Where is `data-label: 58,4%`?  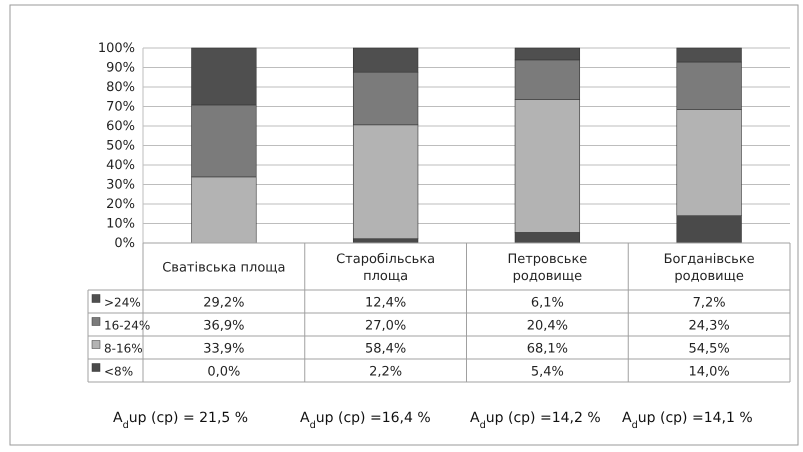 data-label: 58,4% is located at coordinates (385, 349).